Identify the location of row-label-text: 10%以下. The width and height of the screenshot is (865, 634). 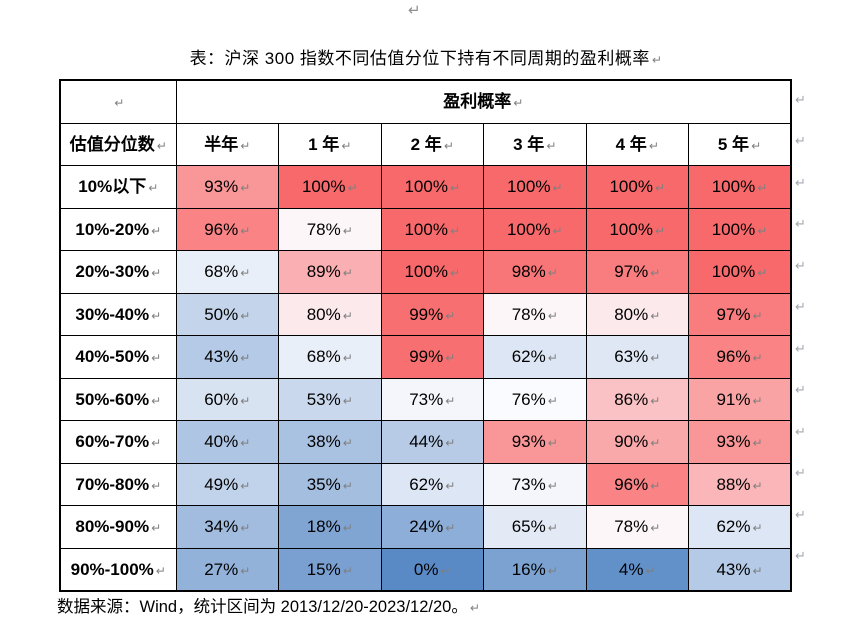
(112, 187).